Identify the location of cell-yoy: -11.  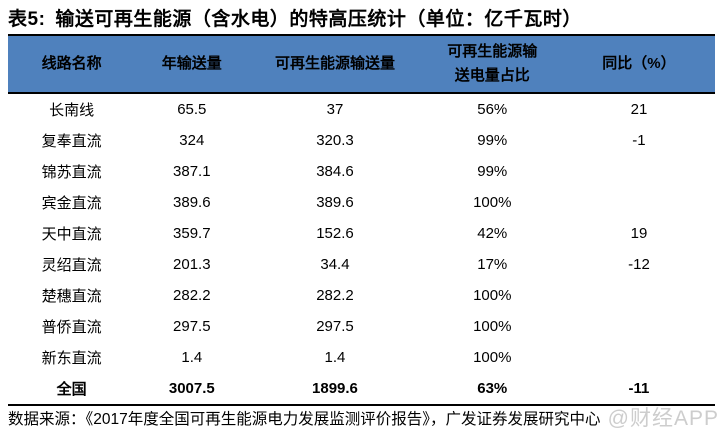
(639, 388).